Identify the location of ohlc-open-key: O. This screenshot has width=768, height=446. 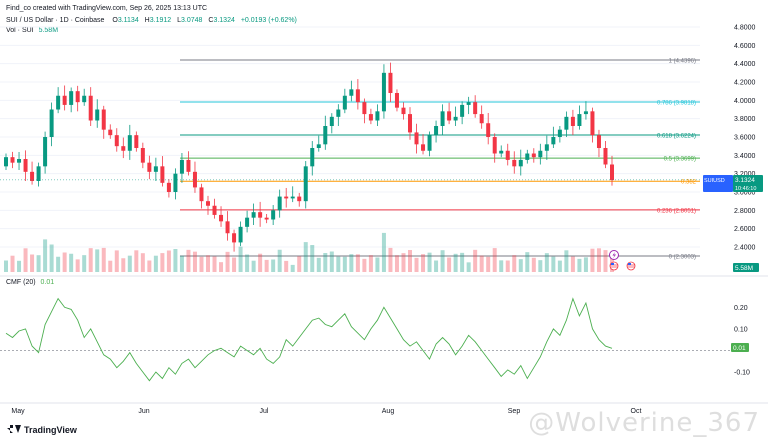
(115, 20).